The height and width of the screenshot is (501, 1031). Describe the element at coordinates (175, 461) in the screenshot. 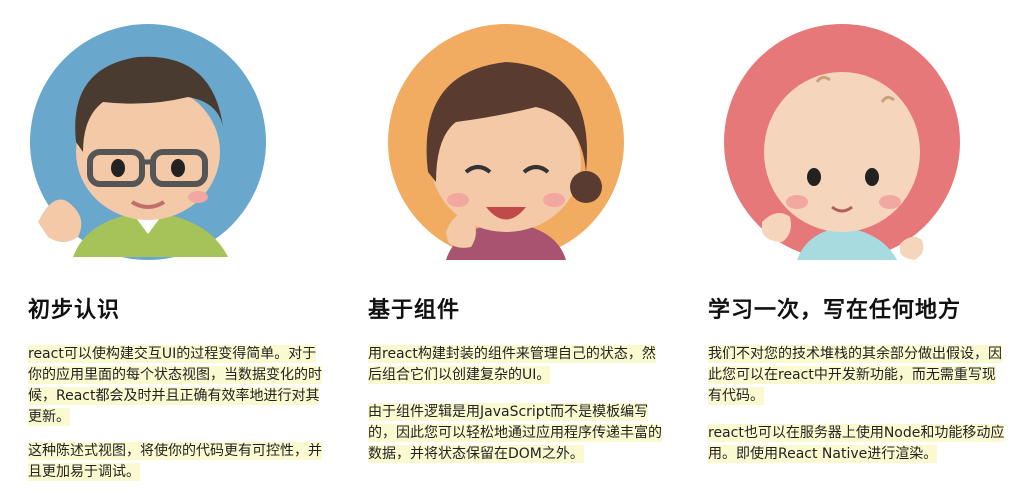

I see `feature-paragraph: 这种陈述式视图，将使你的代码更有可控性，并且更加易于调试。` at that location.